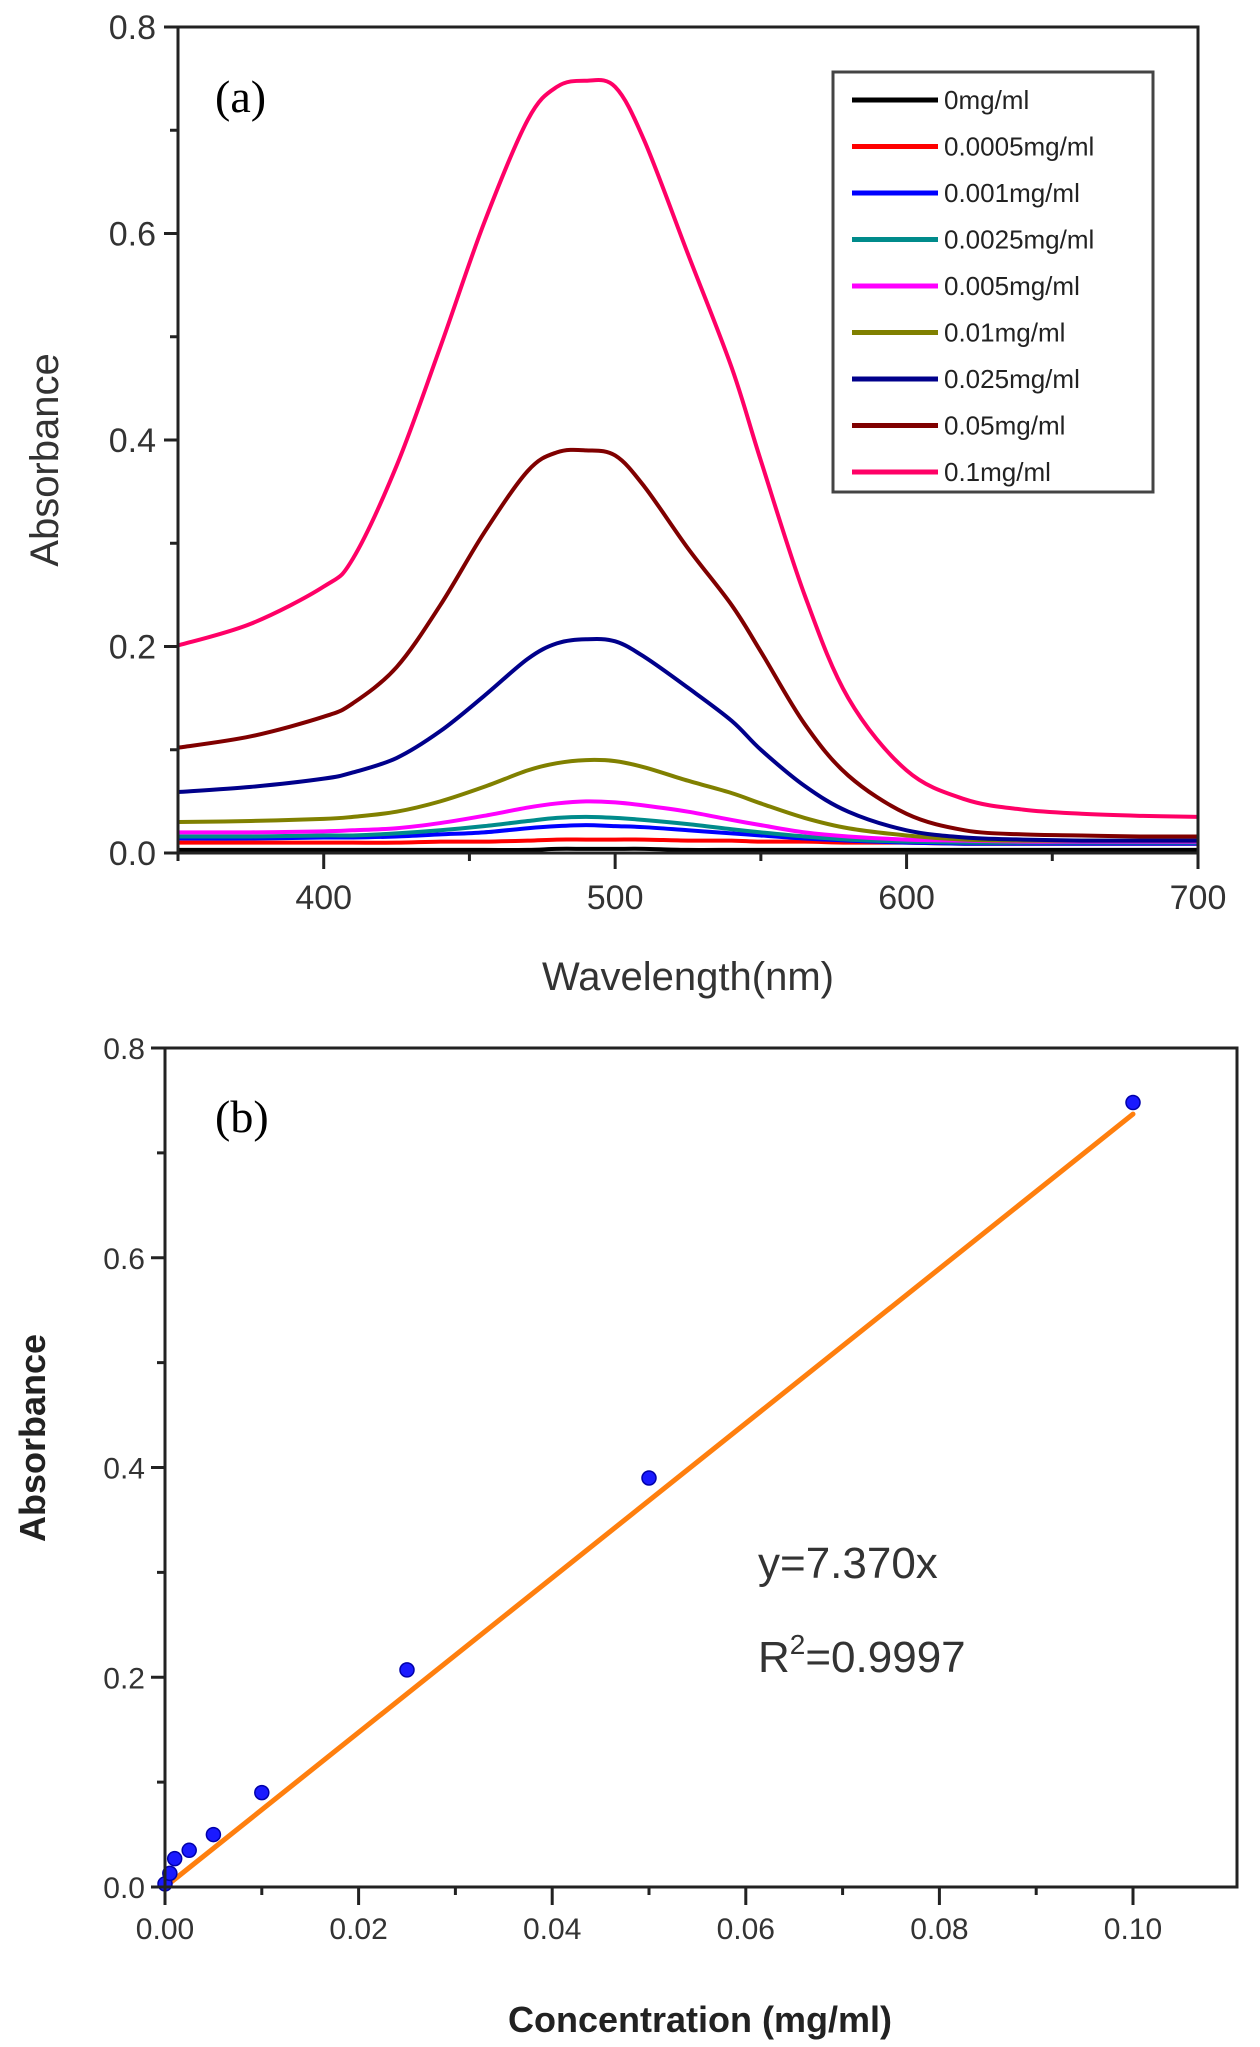 This screenshot has height=2047, width=1260. I want to click on x-tick-label: 0.10, so click(1133, 1929).